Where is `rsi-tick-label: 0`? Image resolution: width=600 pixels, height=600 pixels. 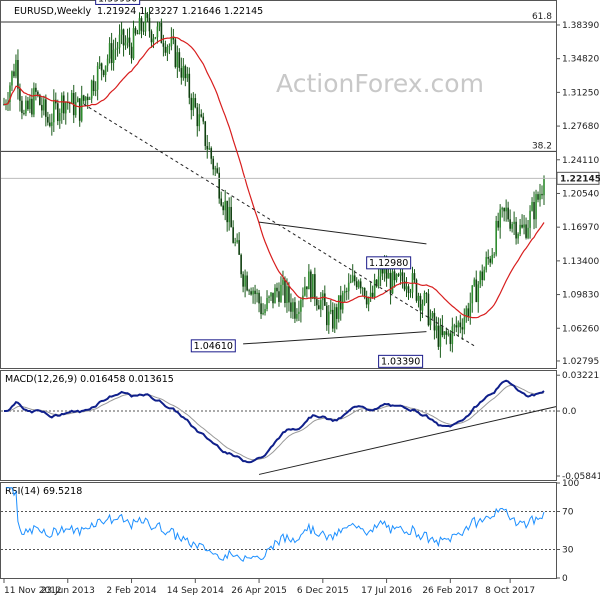 rsi-tick-label: 0 is located at coordinates (565, 579).